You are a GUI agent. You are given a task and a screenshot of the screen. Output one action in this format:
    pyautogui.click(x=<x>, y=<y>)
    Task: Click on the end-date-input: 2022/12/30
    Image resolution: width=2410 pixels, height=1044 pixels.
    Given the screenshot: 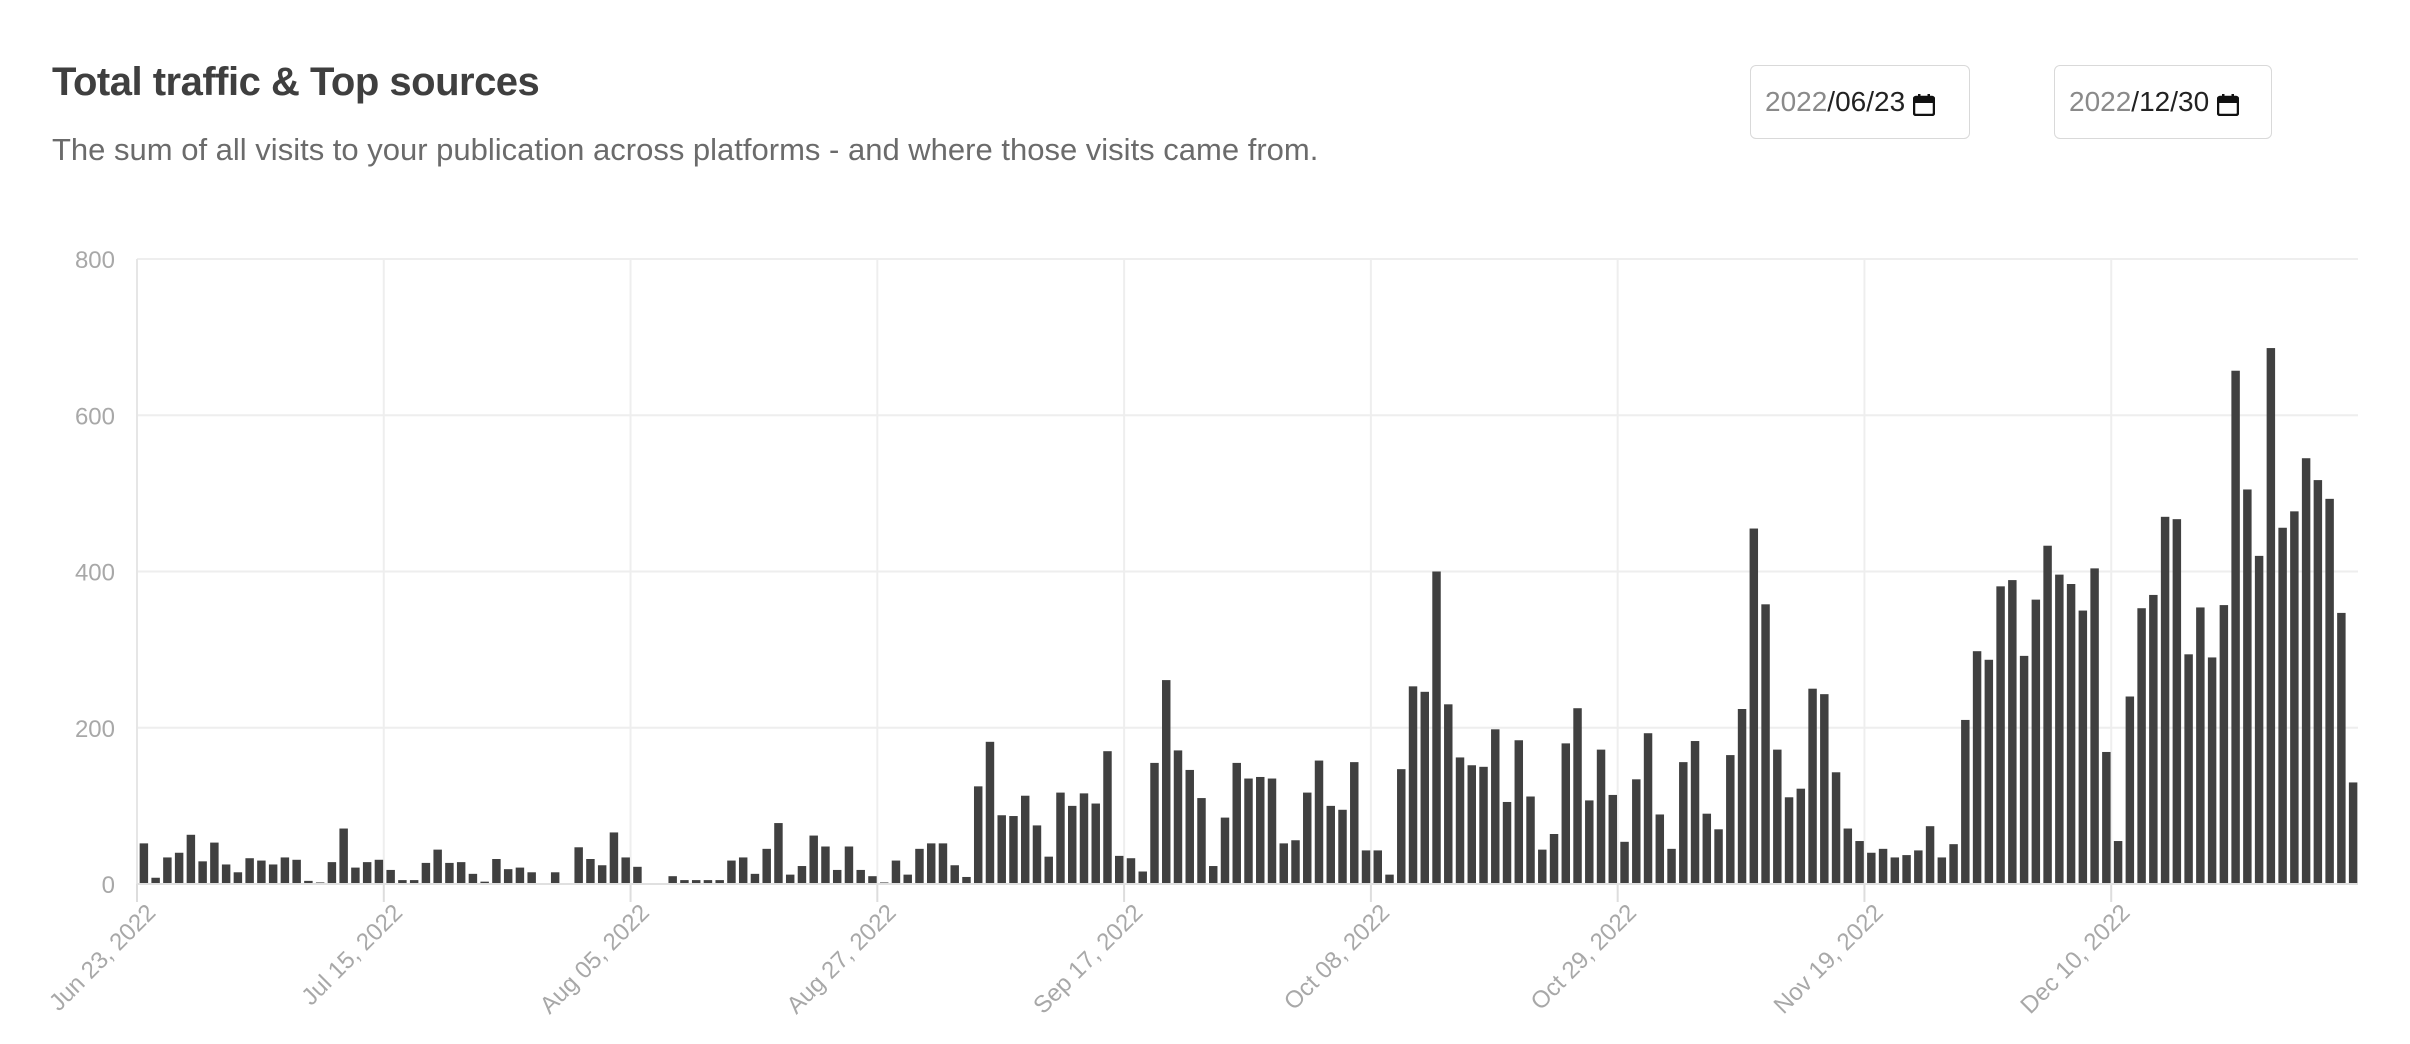 What is the action you would take?
    pyautogui.click(x=2163, y=102)
    